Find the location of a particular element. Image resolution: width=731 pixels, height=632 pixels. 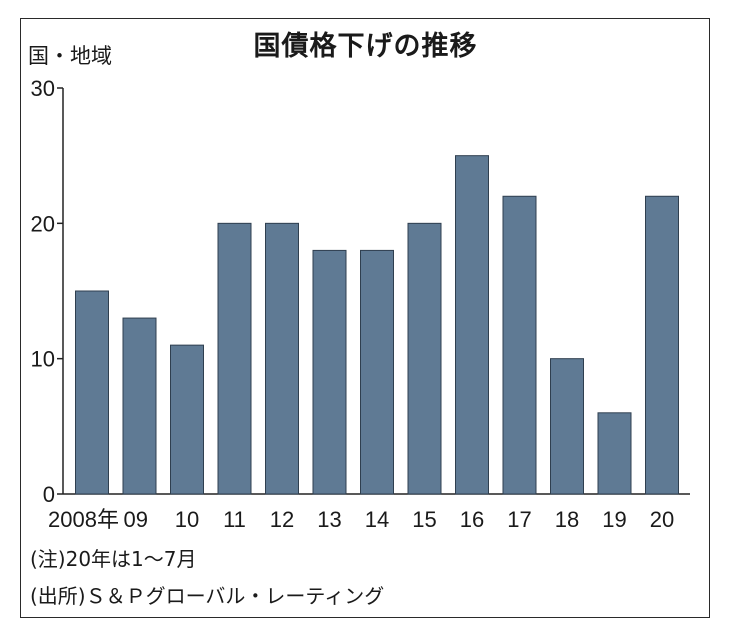

x-tick-label: 09 is located at coordinates (136, 519).